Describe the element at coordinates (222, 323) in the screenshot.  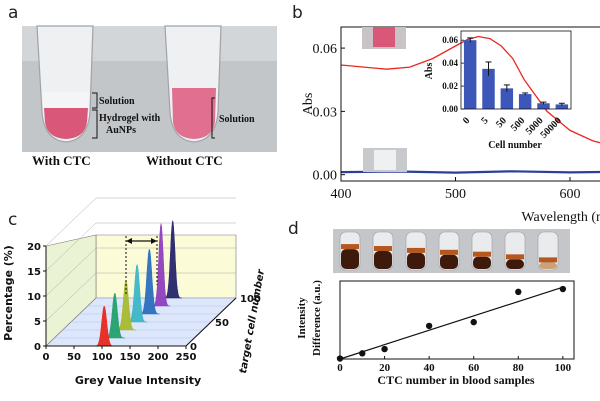
I see `c-ztick-label: 50` at that location.